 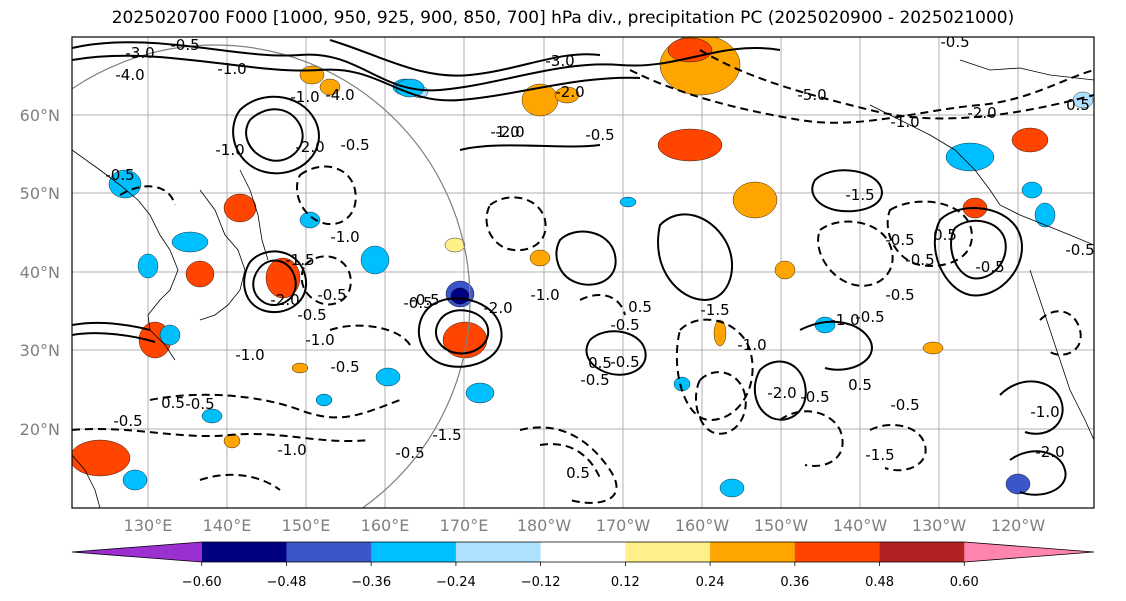 I want to click on longitude-label: 170°W, so click(x=623, y=525).